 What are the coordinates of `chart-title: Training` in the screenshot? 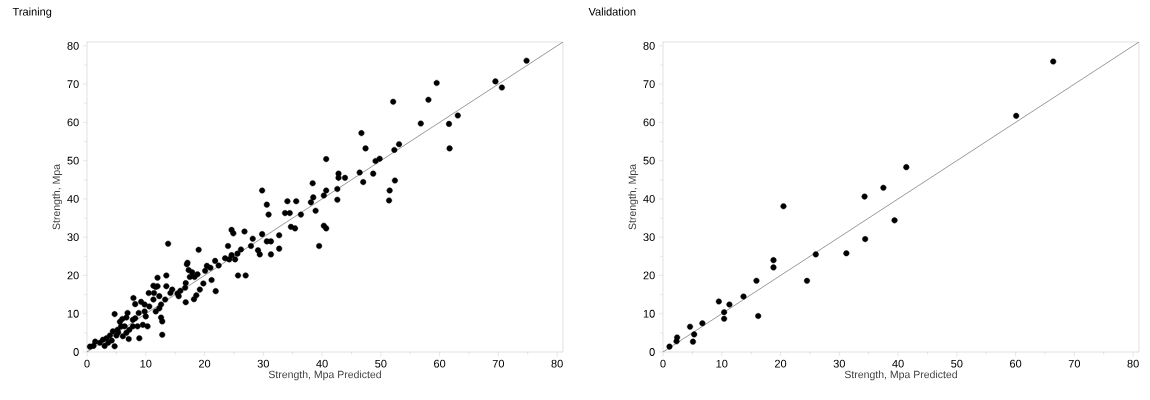 It's located at (32, 12).